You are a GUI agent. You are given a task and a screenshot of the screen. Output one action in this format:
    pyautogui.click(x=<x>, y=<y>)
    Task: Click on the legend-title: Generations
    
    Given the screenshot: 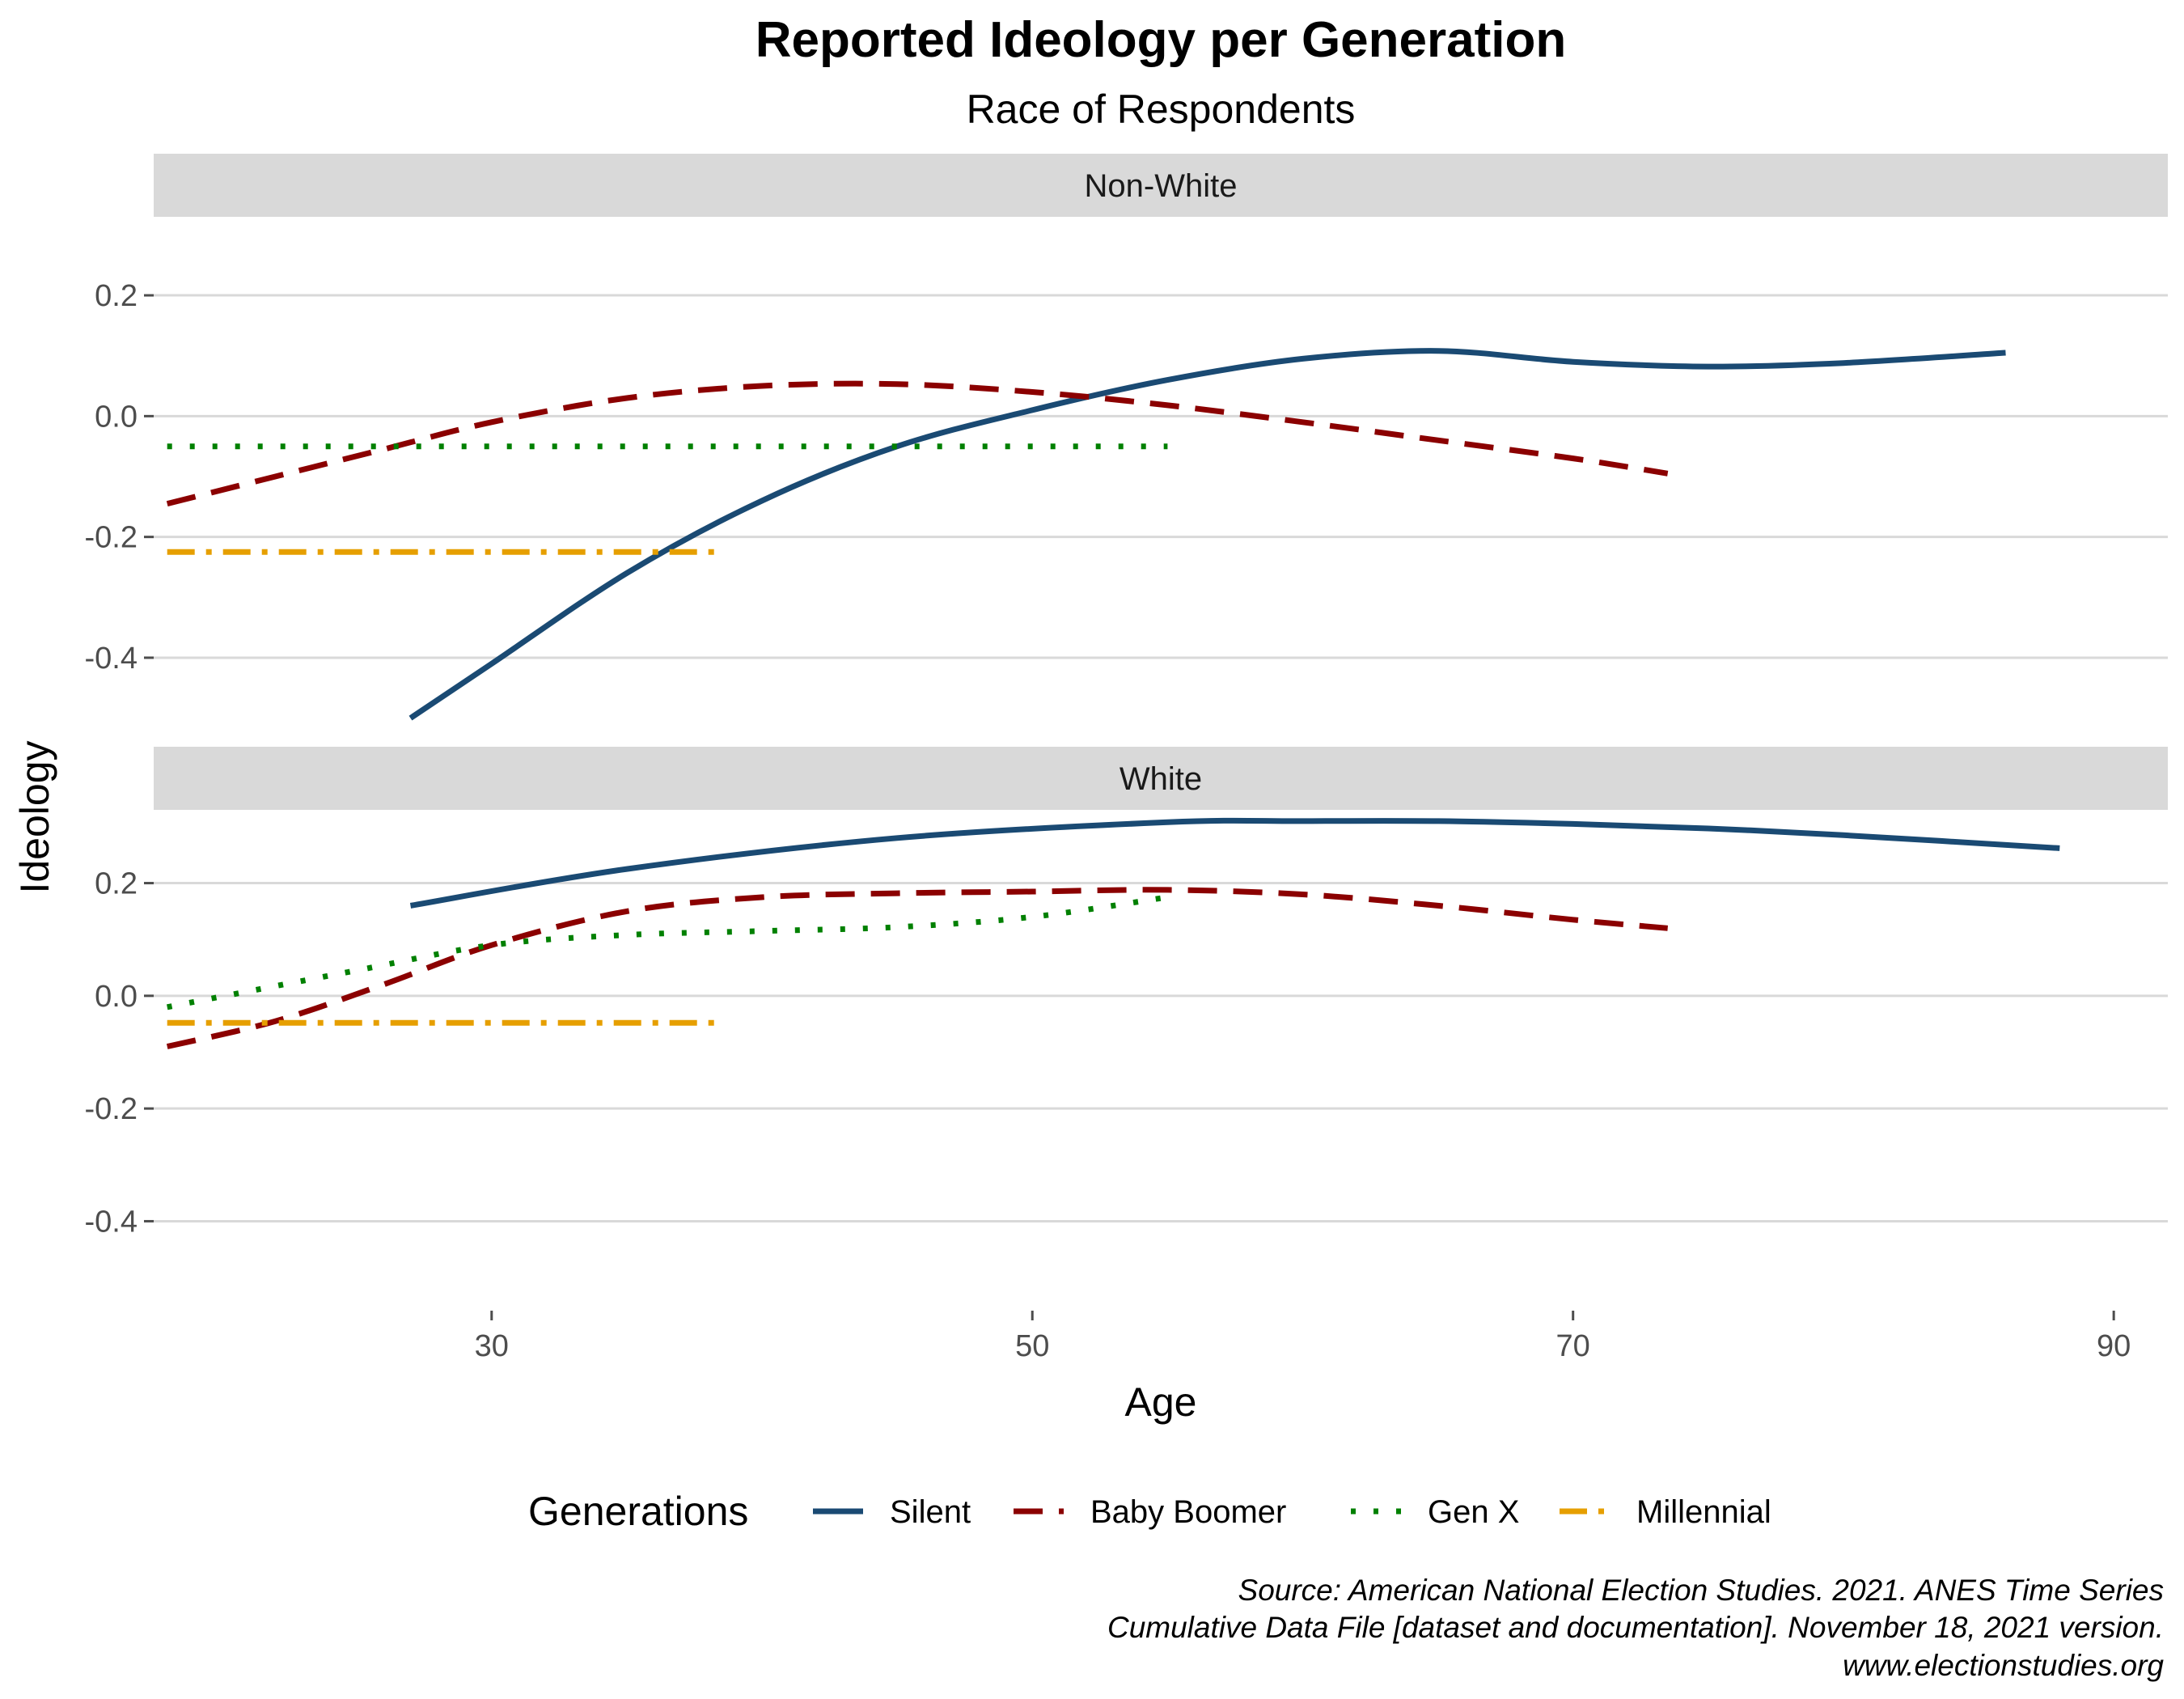 What is the action you would take?
    pyautogui.click(x=638, y=1511)
    